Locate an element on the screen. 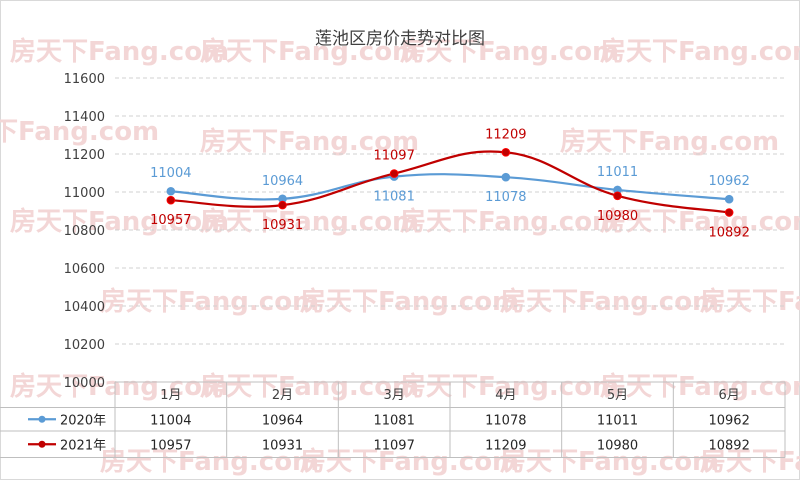  y-tick-label: 11000 is located at coordinates (84, 193).